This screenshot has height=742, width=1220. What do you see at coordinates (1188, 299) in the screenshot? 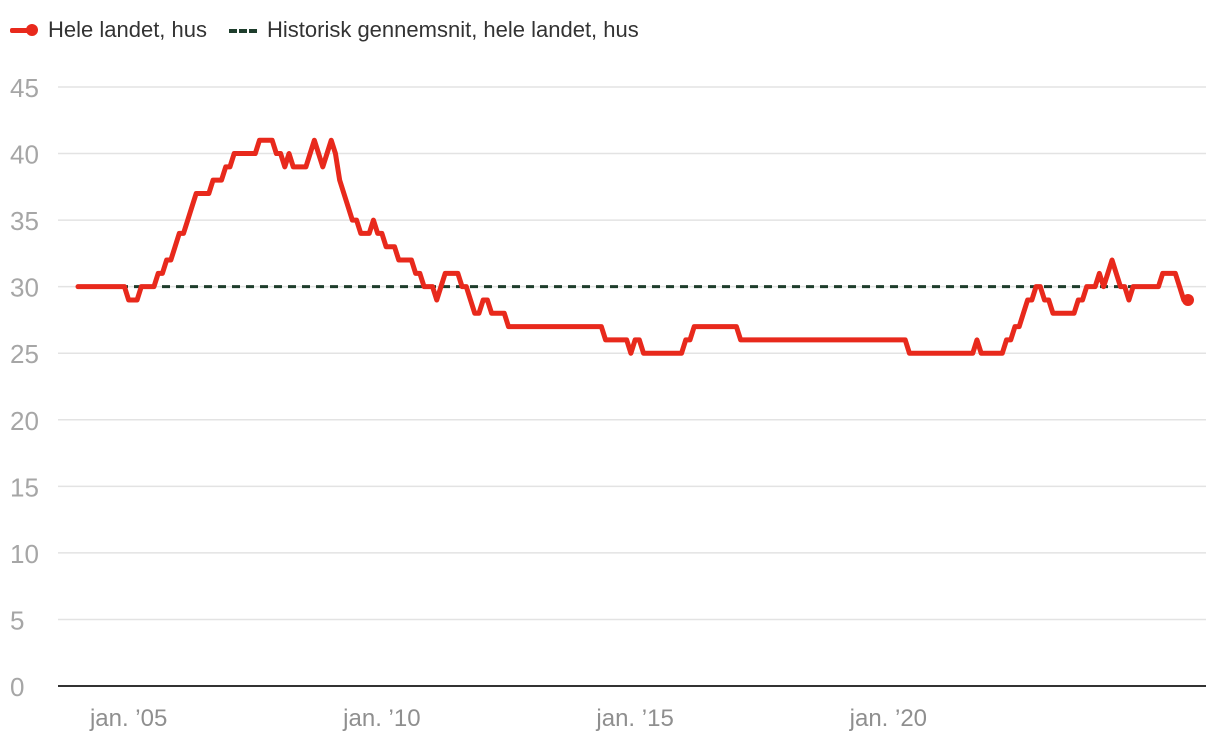
I see `series-end-point-hele-landet` at bounding box center [1188, 299].